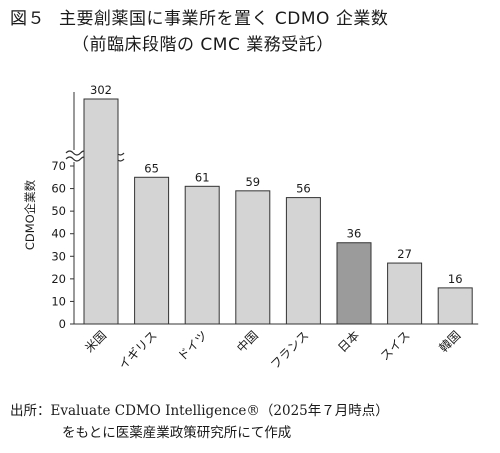  I want to click on value-label: 65, so click(151, 168).